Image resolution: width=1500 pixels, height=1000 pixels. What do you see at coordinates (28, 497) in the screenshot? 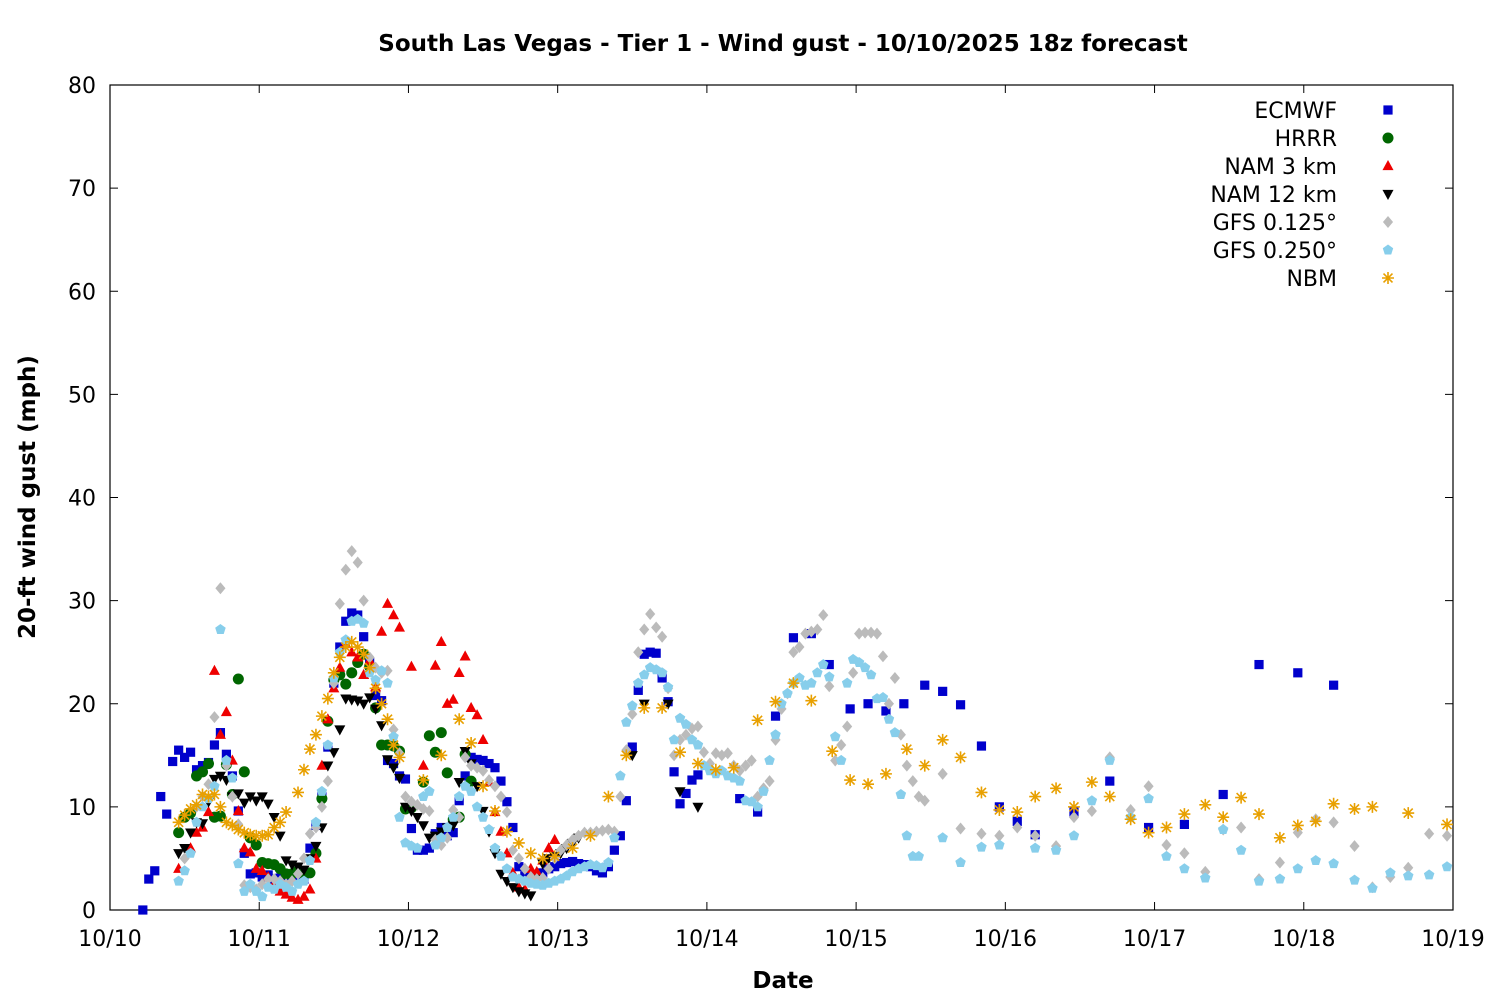
I see `y-axis-label: 20-ft wind gust (mph)` at bounding box center [28, 497].